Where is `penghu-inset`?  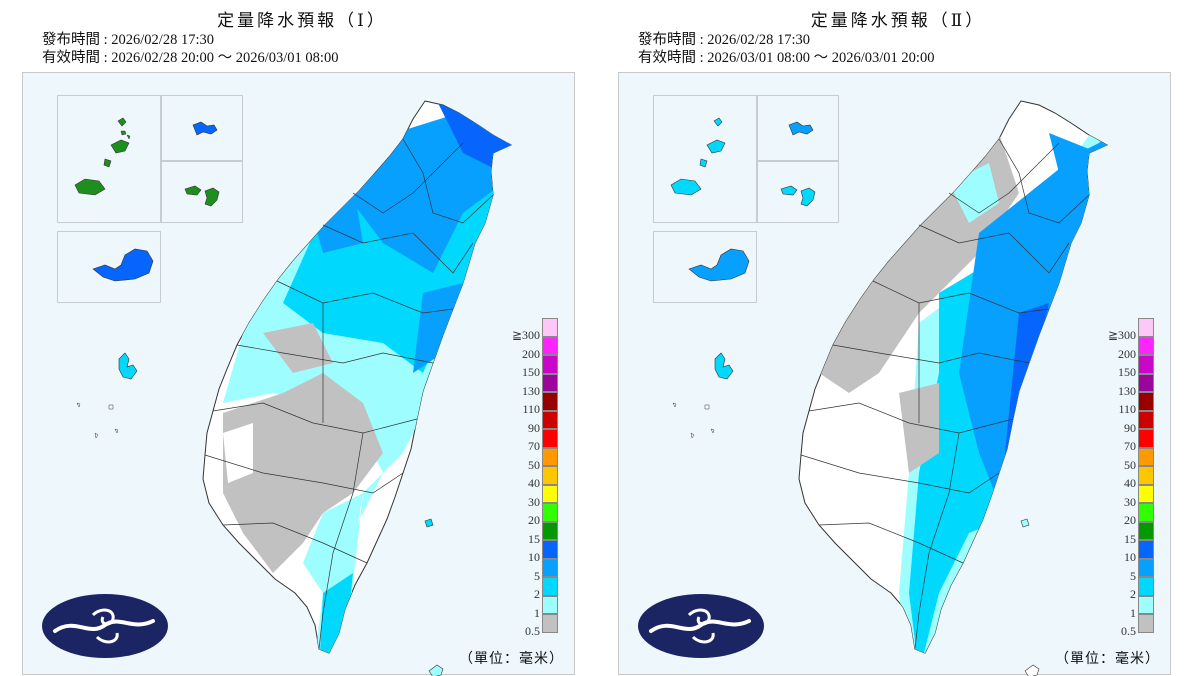
penghu-inset is located at coordinates (719, 265).